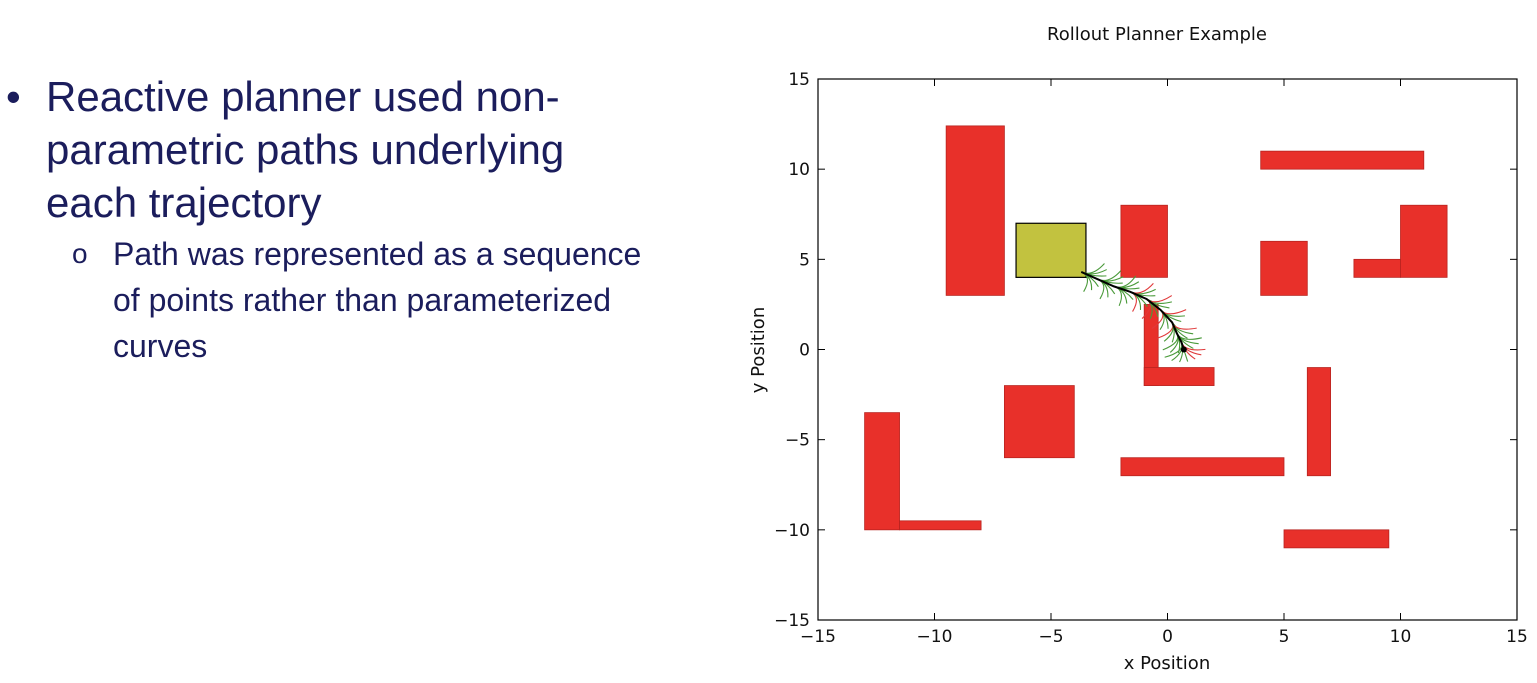 This screenshot has width=1537, height=683. What do you see at coordinates (797, 441) in the screenshot?
I see `y-tick-label: −5` at bounding box center [797, 441].